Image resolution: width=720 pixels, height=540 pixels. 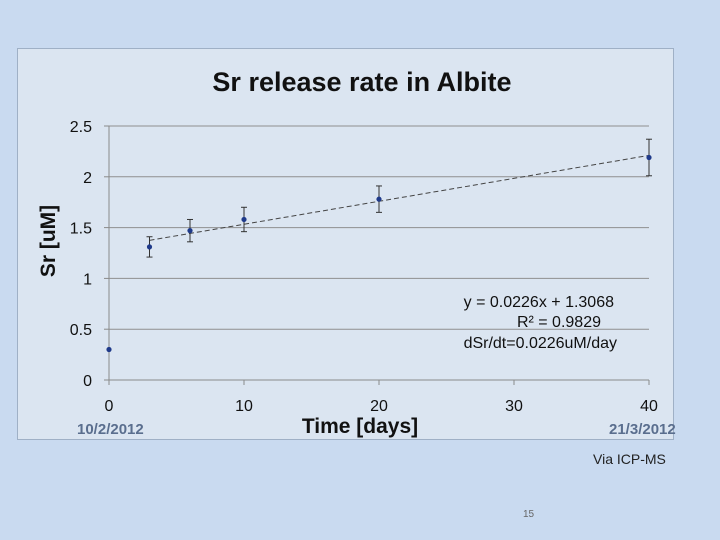 What do you see at coordinates (87, 178) in the screenshot?
I see `y-tick-label: 2` at bounding box center [87, 178].